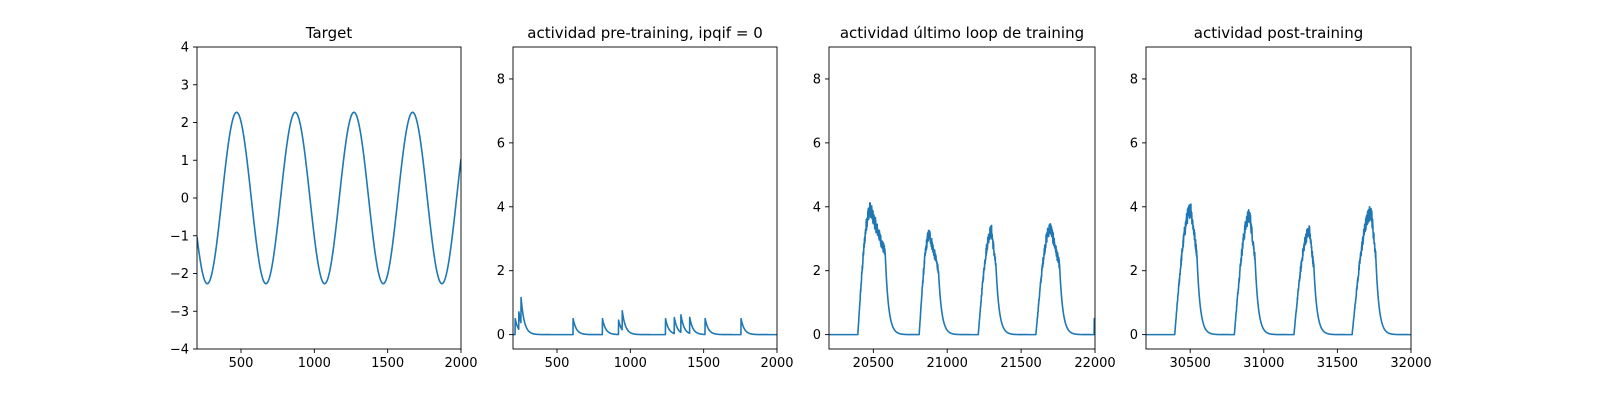 The height and width of the screenshot is (400, 1600). What do you see at coordinates (179, 350) in the screenshot?
I see `y-tick-label: −4` at bounding box center [179, 350].